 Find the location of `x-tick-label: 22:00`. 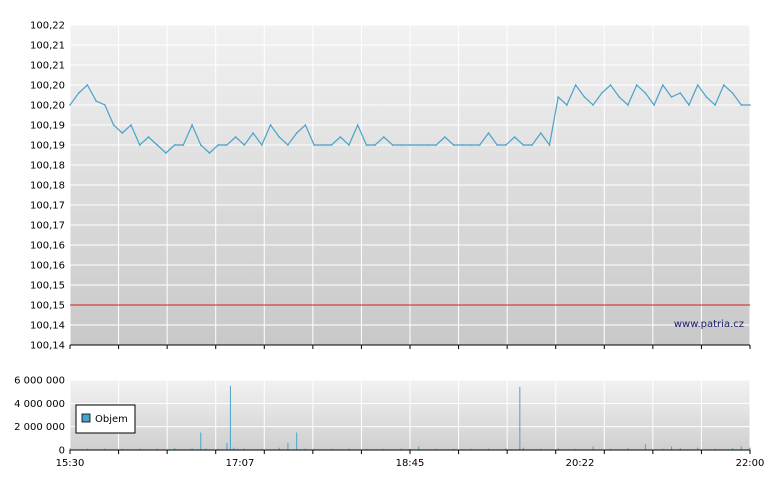

x-tick-label: 22:00 is located at coordinates (750, 463).